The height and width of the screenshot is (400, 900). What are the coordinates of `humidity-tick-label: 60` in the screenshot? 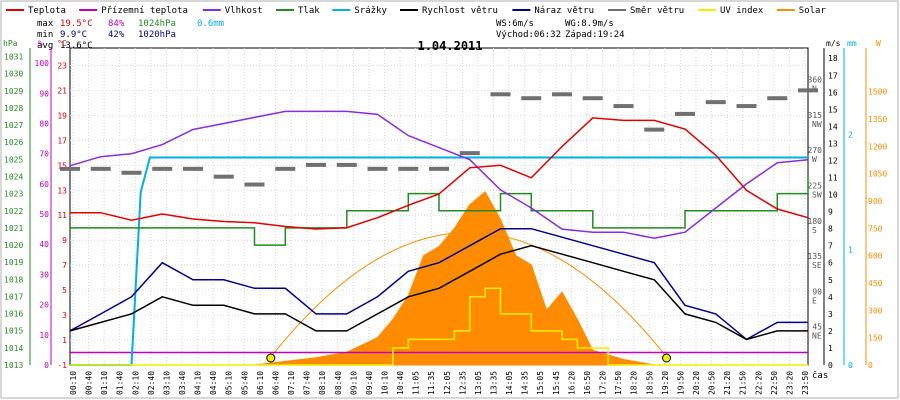 It's located at (44, 184).